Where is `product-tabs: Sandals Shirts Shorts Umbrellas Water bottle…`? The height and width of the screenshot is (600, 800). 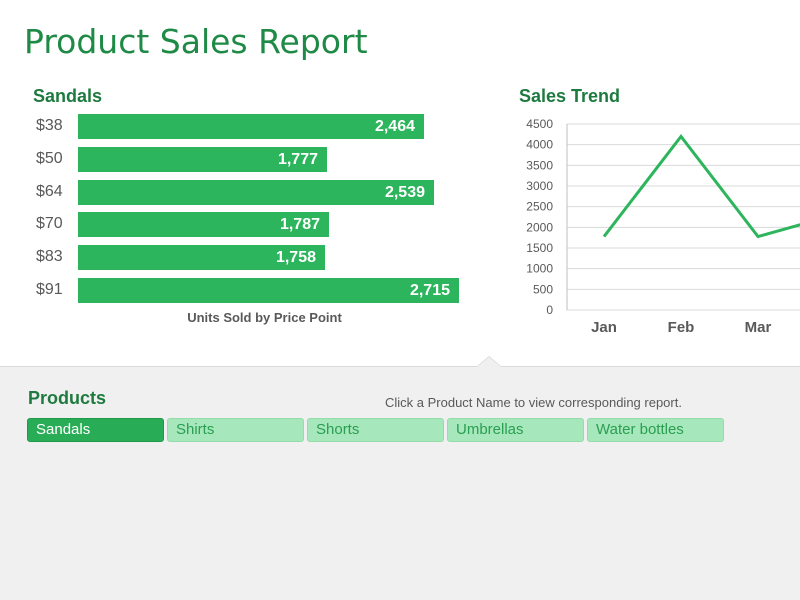 product-tabs: Sandals Shirts Shorts Umbrellas Water bottle… is located at coordinates (387, 431).